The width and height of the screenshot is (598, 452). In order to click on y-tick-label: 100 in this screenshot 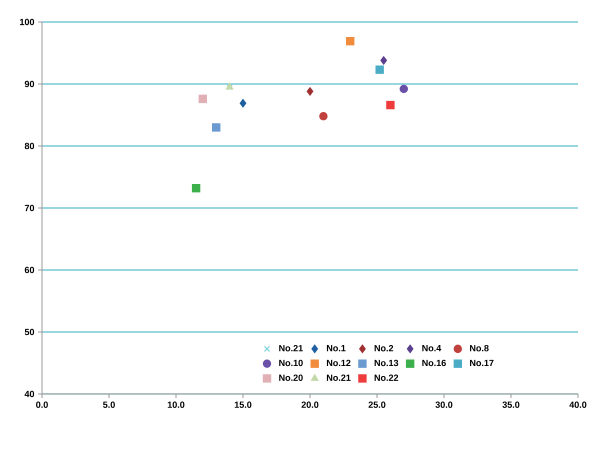, I will do `click(27, 22)`.